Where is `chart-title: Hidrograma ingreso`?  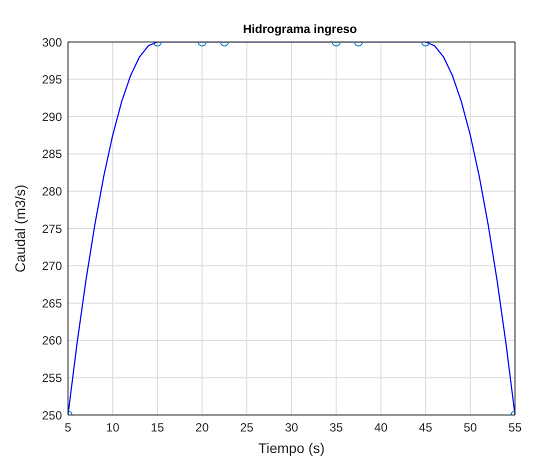
chart-title: Hidrograma ingreso is located at coordinates (300, 29).